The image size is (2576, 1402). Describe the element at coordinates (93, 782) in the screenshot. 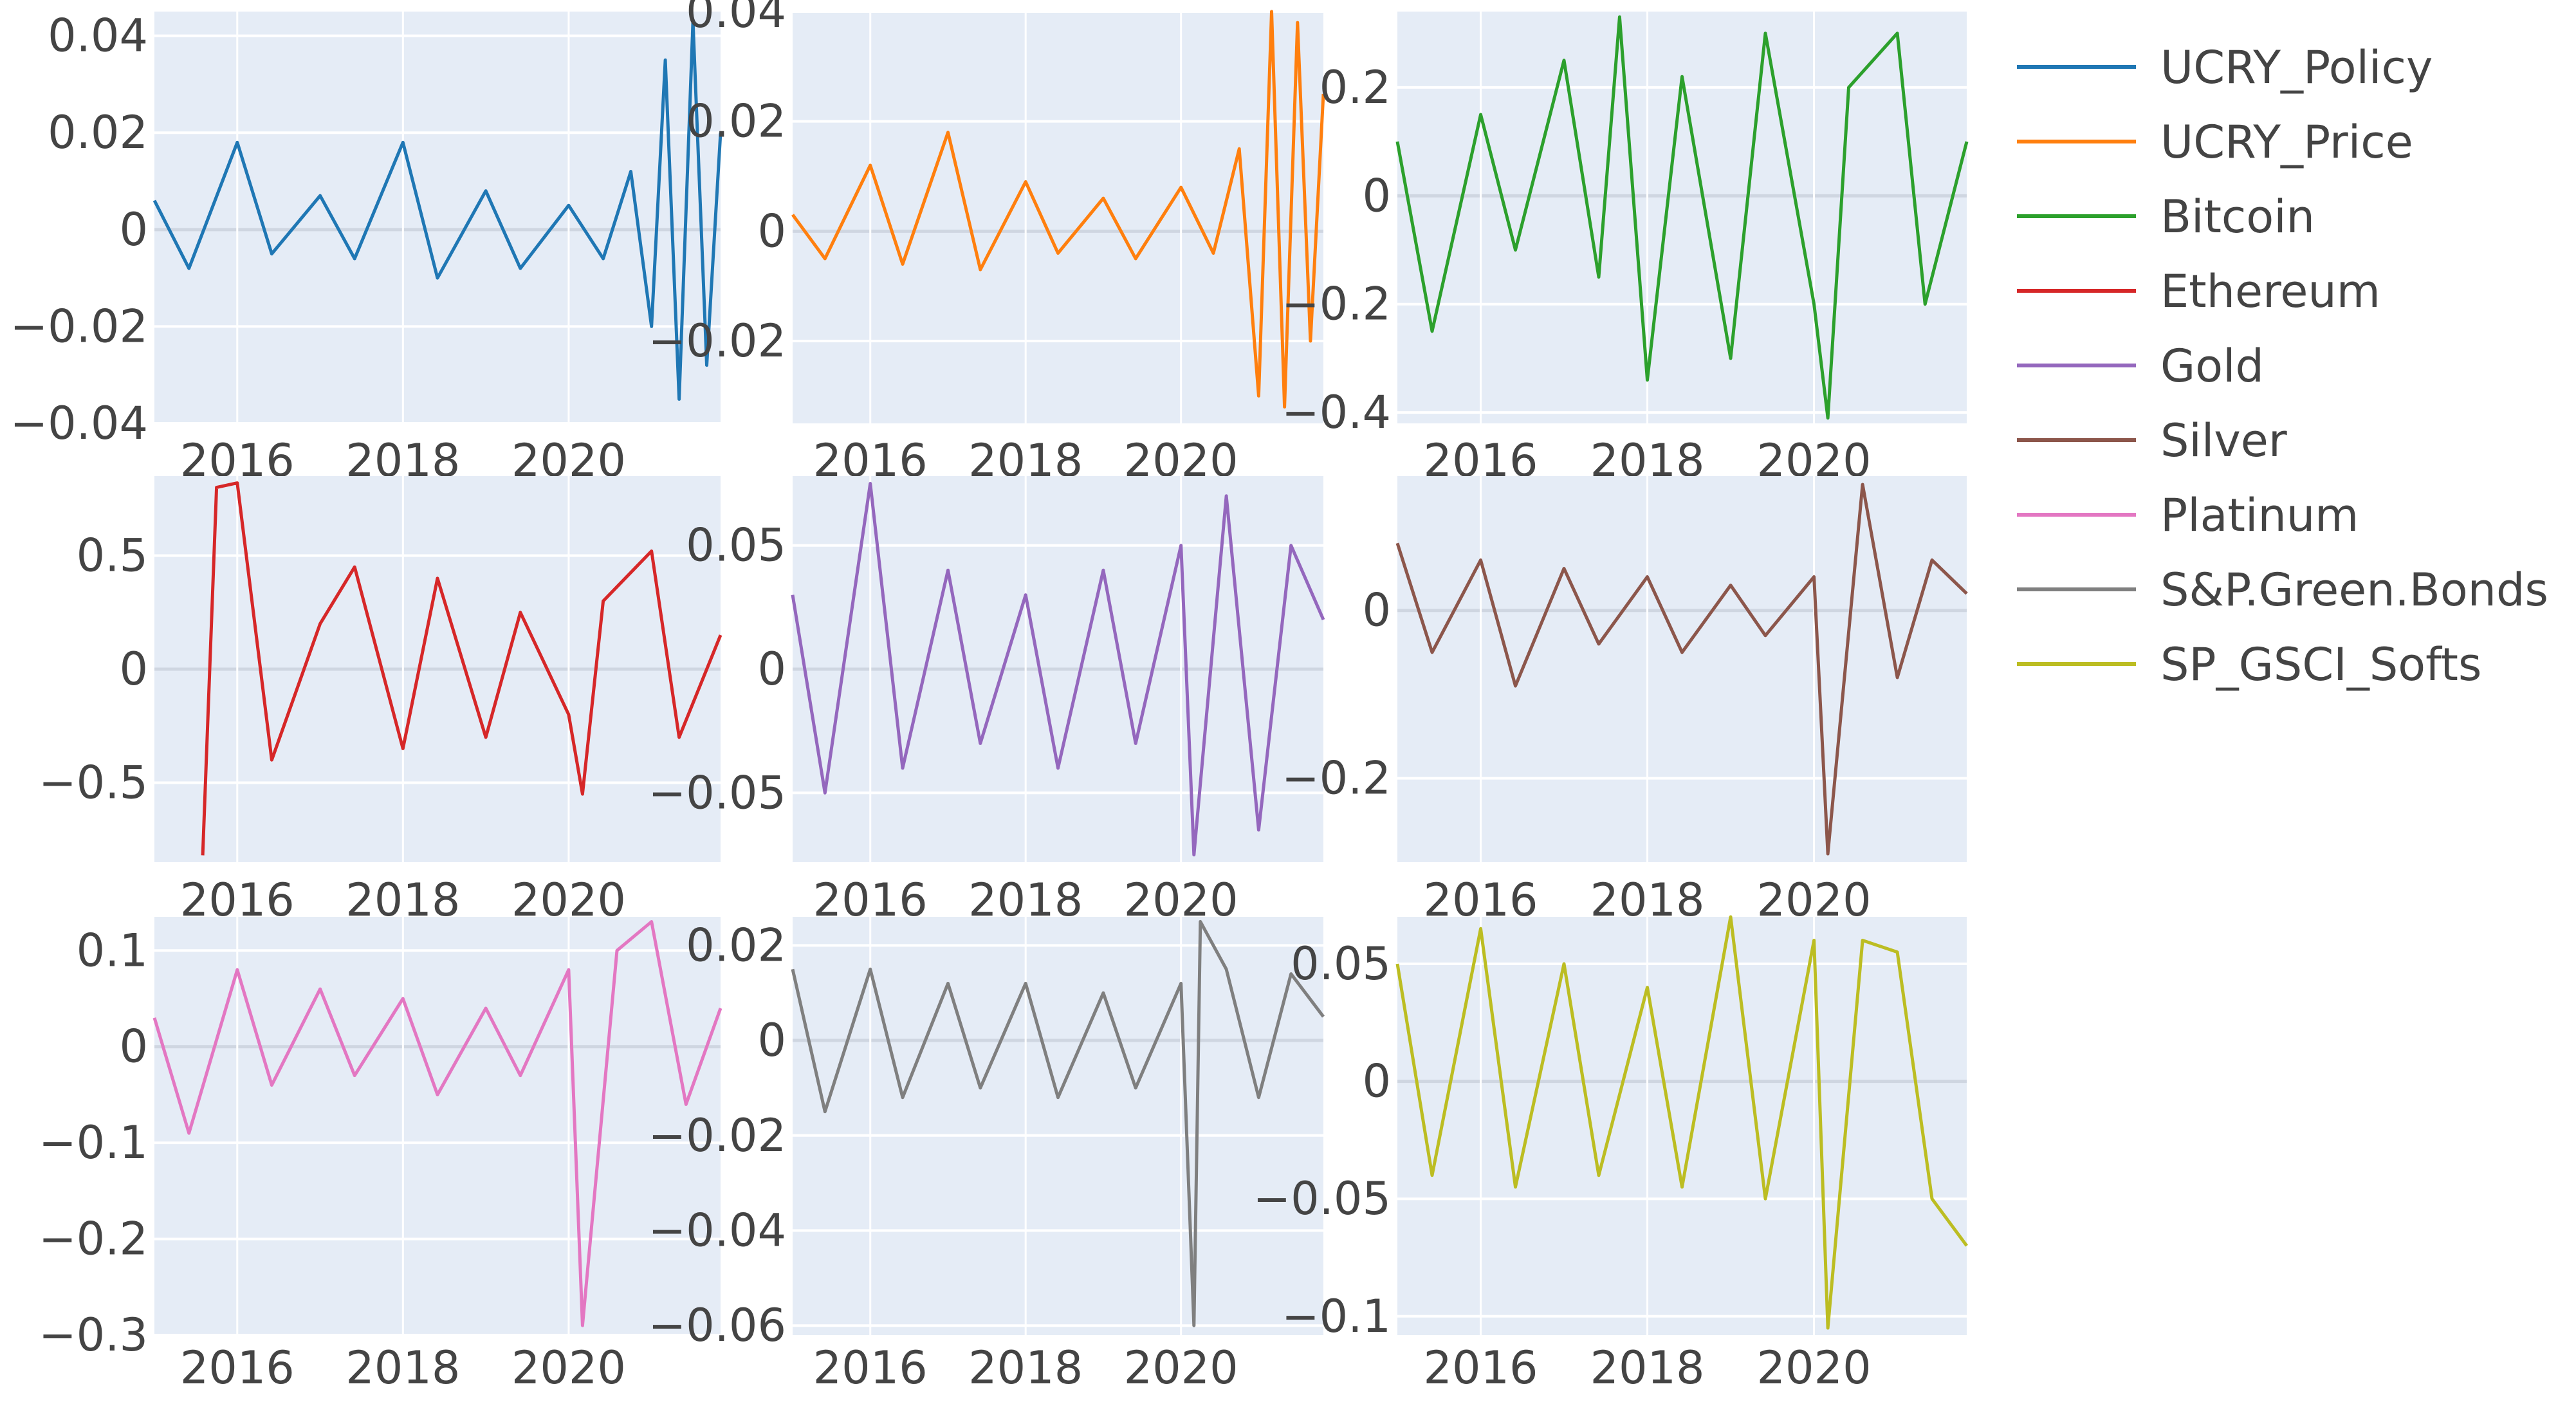

I see `y-tick-label: −0.5` at that location.